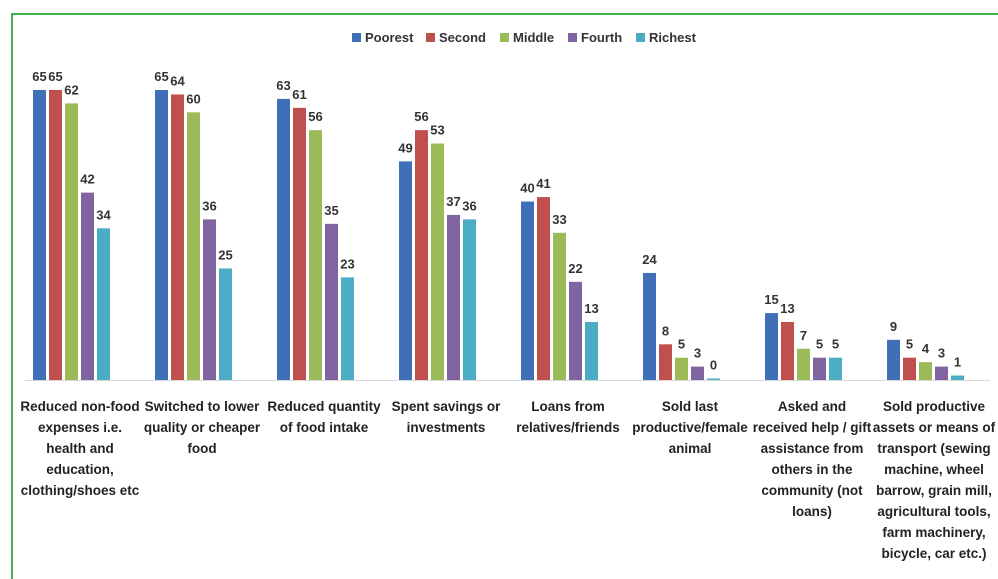 The image size is (998, 579). Describe the element at coordinates (649, 259) in the screenshot. I see `value-label: 24` at that location.